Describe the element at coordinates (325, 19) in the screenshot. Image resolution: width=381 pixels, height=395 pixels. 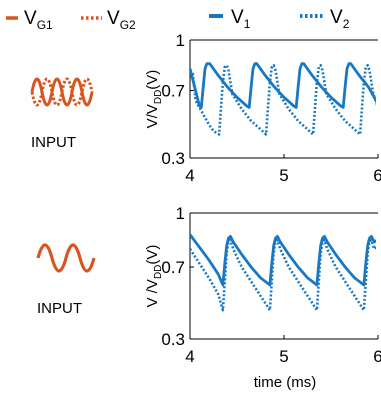
I see `legend-item-v2: V2` at that location.